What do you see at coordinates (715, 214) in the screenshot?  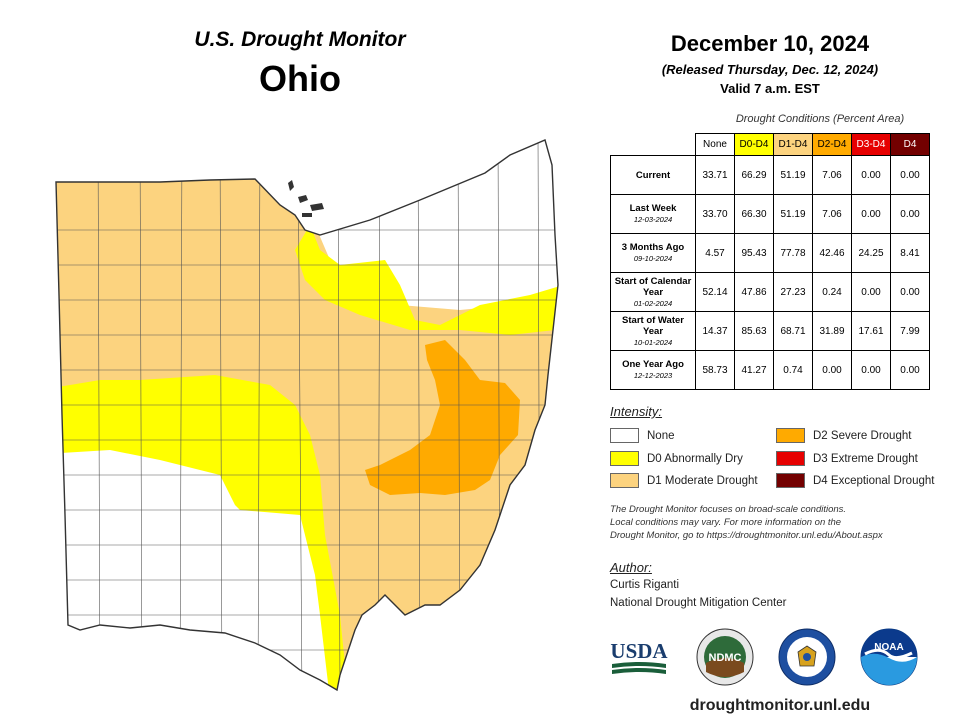 I see `table-cell: 33.70` at bounding box center [715, 214].